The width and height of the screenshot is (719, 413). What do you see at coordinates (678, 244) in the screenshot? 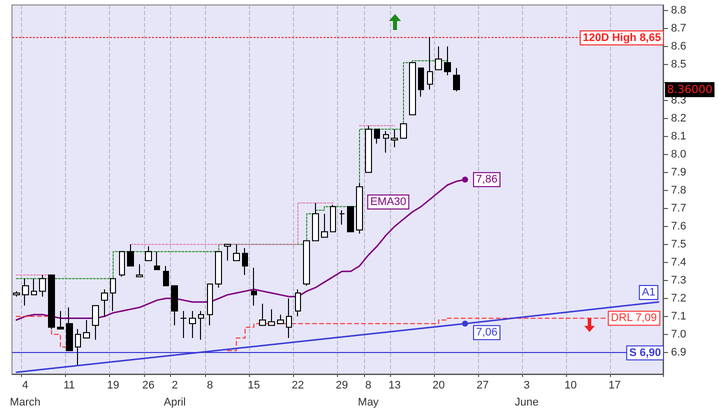
I see `y-tick-label: 7.5` at bounding box center [678, 244].